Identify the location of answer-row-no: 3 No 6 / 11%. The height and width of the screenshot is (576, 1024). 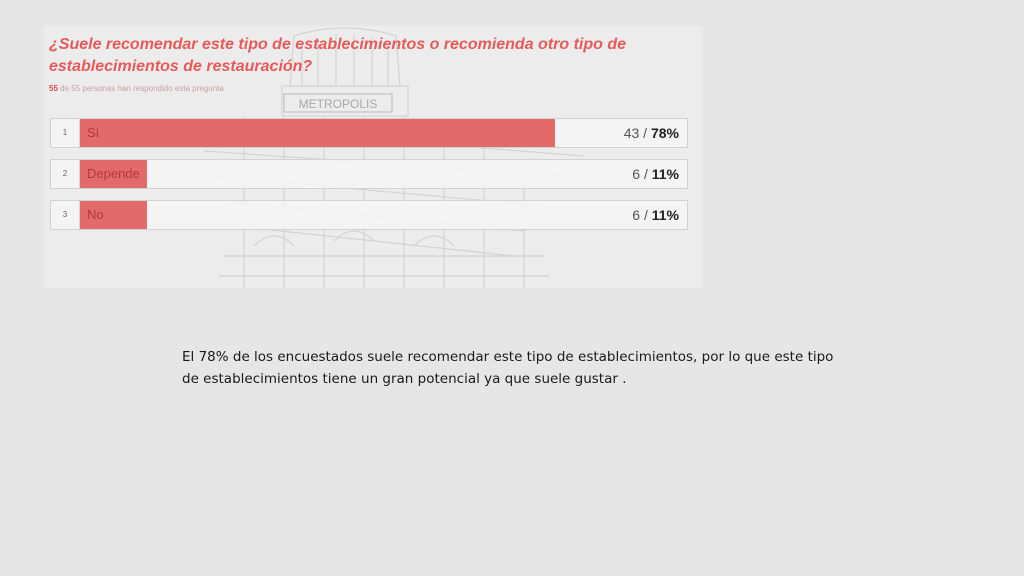
(369, 215).